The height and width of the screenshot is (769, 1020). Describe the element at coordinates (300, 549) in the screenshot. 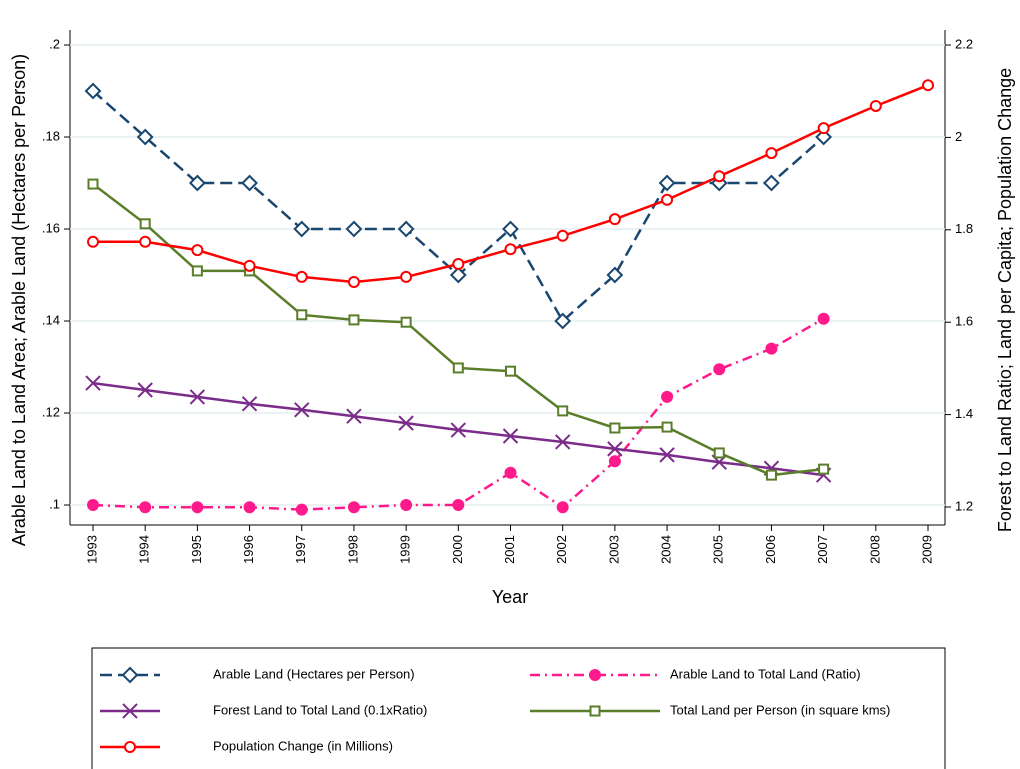

I see `x-tick-label: 1997` at that location.